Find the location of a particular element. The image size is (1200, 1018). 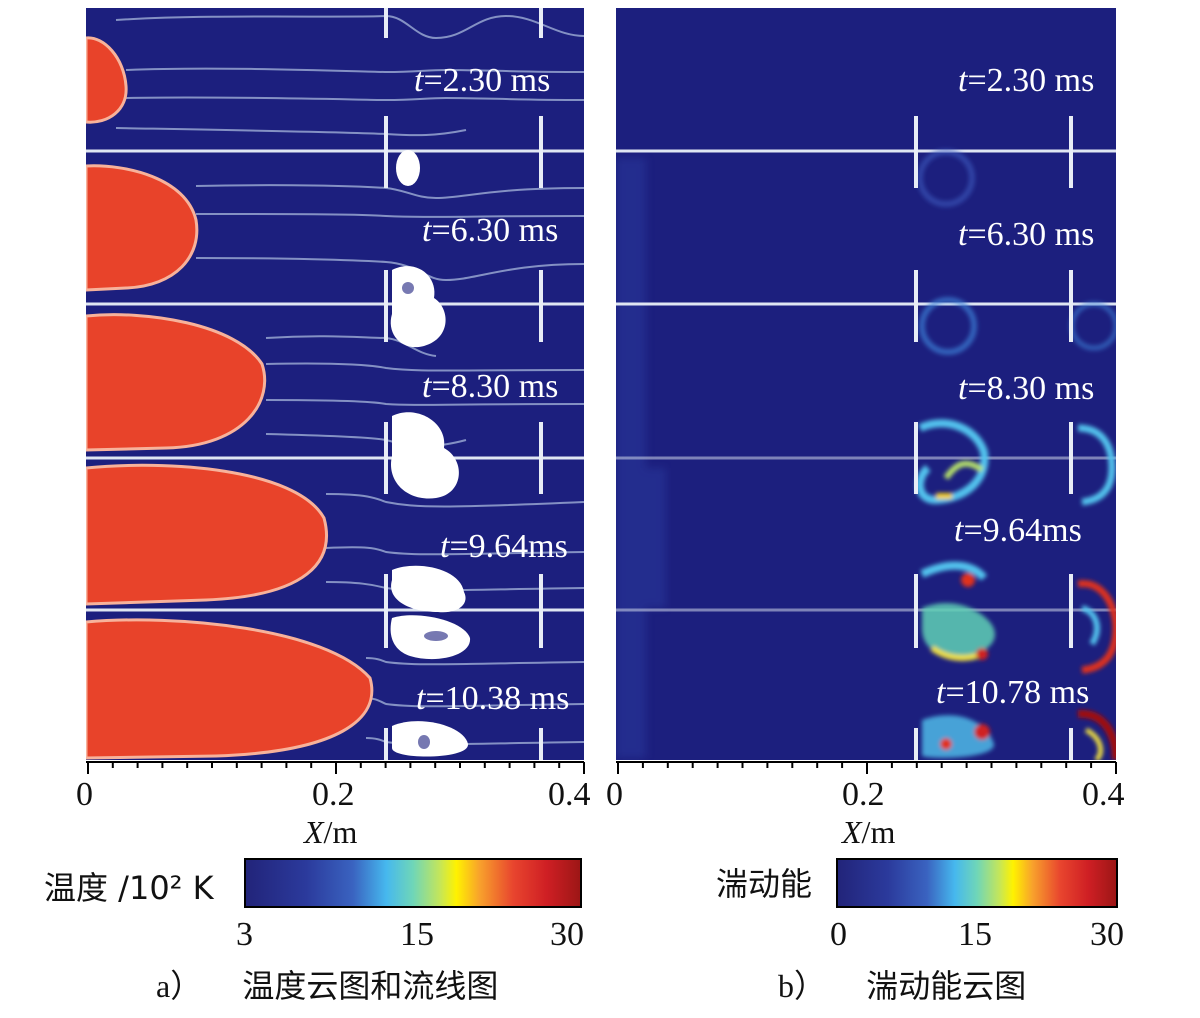

time-label-4: t=9.64ms is located at coordinates (504, 546).